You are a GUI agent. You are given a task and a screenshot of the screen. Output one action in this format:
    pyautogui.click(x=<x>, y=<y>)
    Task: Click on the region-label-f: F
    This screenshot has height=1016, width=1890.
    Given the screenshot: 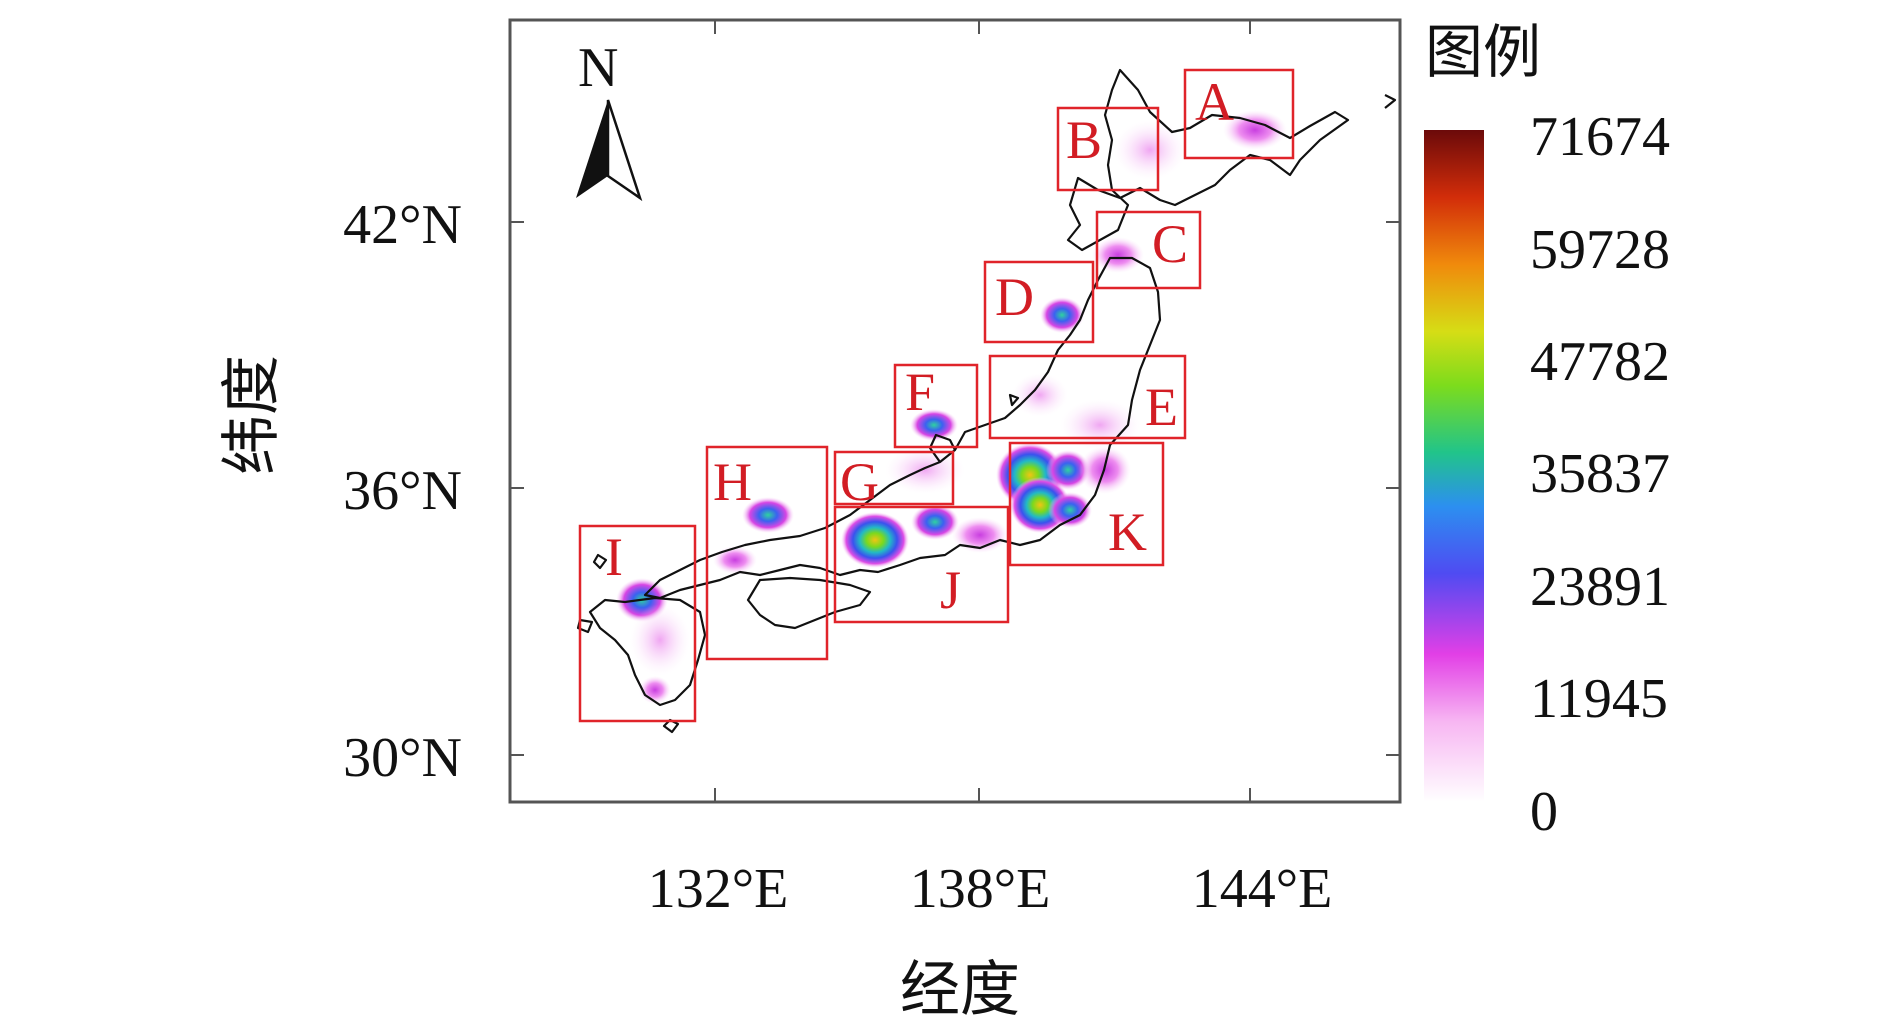 What is the action you would take?
    pyautogui.click(x=920, y=392)
    